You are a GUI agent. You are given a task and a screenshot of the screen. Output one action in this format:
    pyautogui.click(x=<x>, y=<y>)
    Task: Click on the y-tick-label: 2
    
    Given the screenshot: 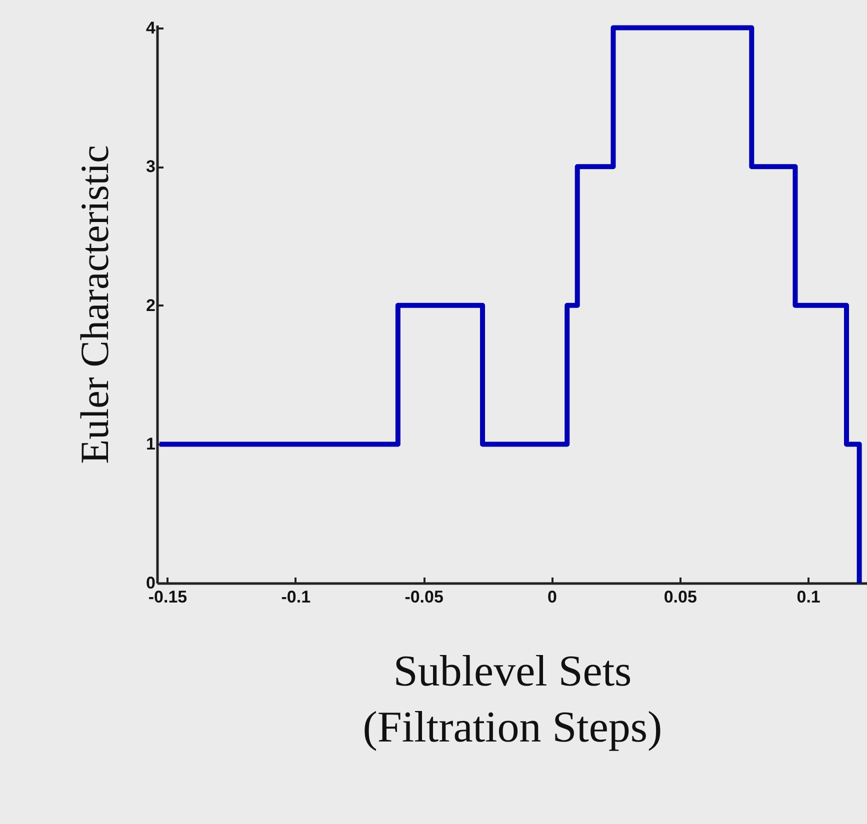 What is the action you would take?
    pyautogui.click(x=151, y=305)
    